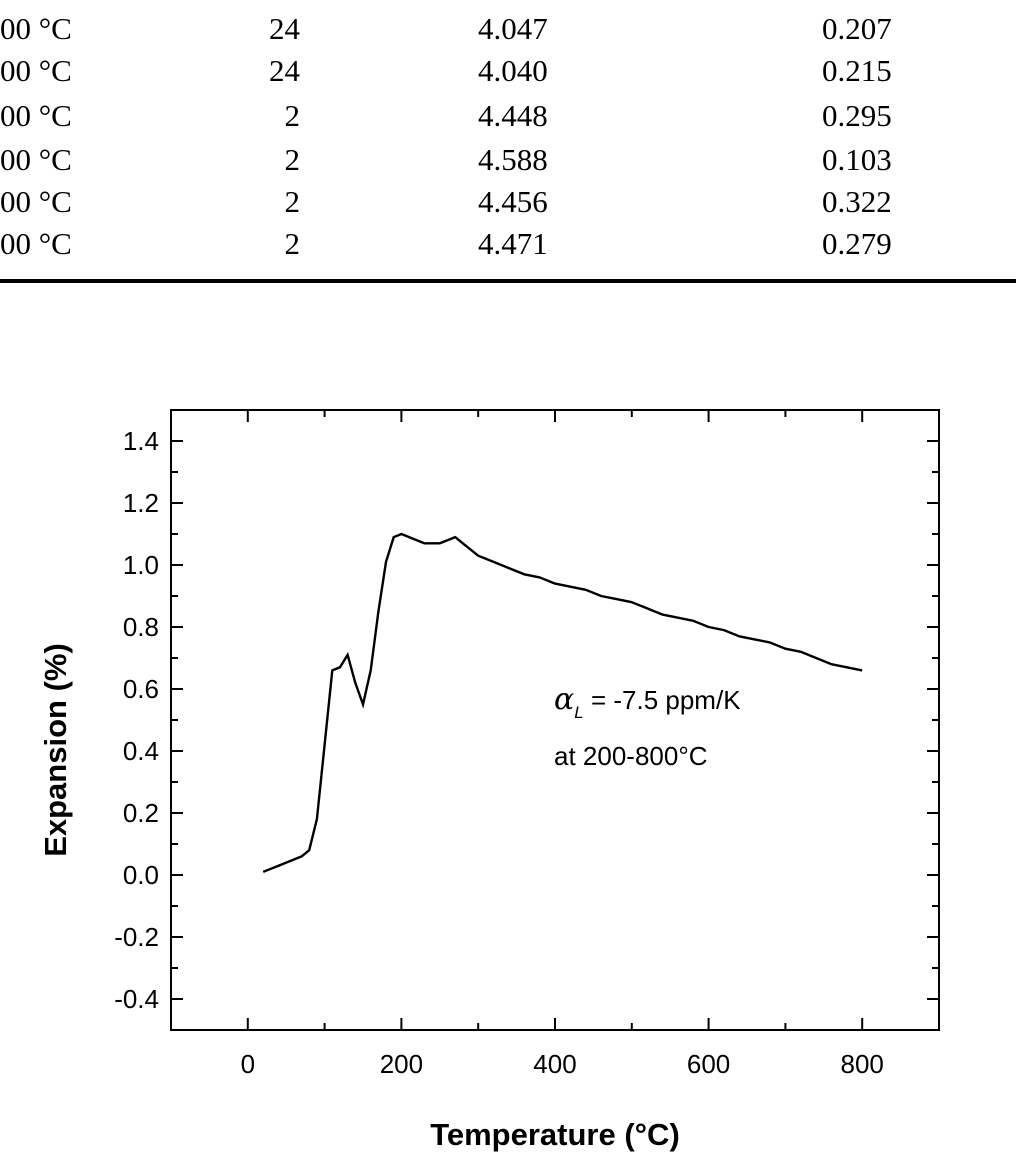  I want to click on table-cell: 0.295, so click(857, 115).